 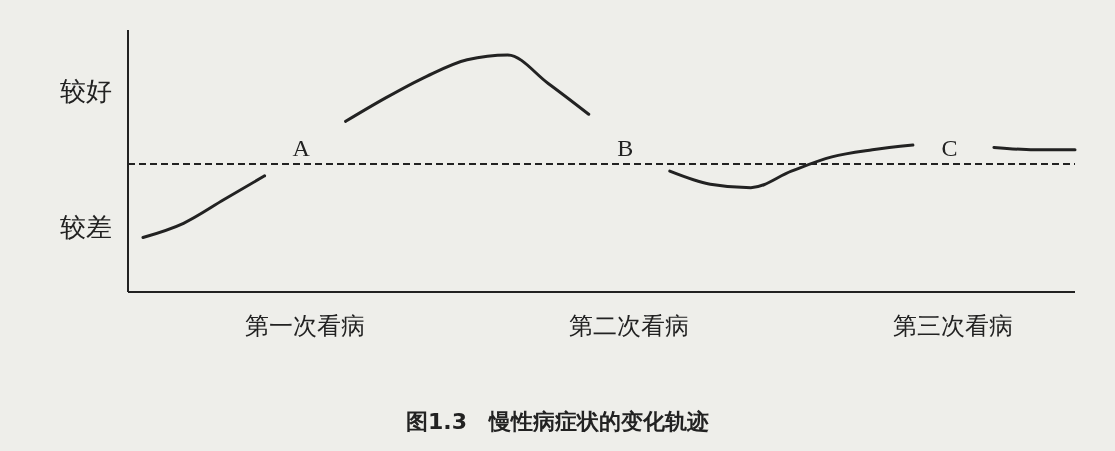 I want to click on x-tick-label: 第一次看病, so click(x=305, y=326).